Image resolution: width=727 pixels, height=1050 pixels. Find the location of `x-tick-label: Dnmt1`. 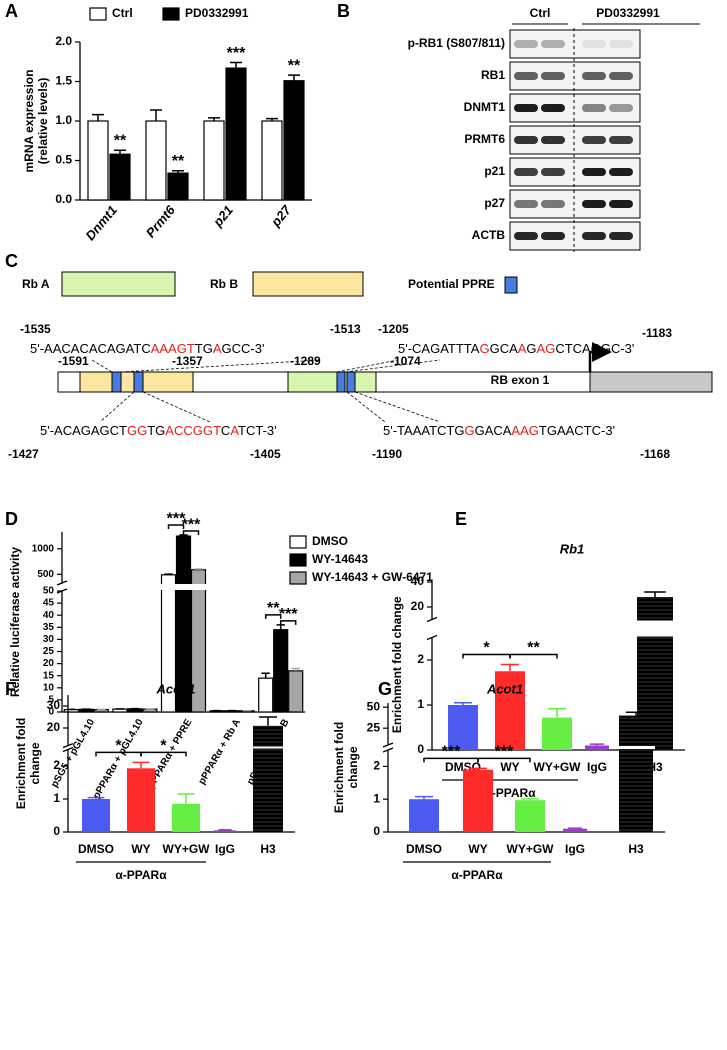

x-tick-label: Dnmt1 is located at coordinates (100, 222).